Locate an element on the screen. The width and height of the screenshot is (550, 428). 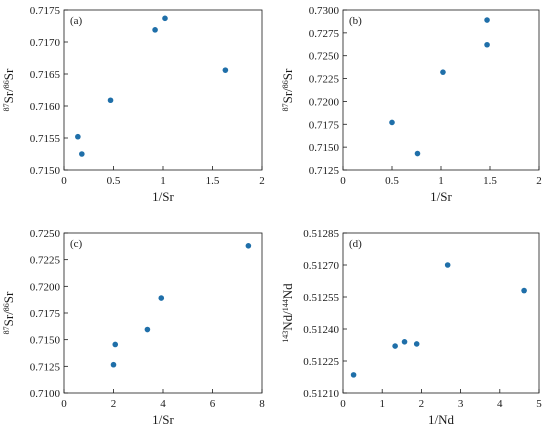
y-tick-label: 0.51240 is located at coordinates (321, 330).